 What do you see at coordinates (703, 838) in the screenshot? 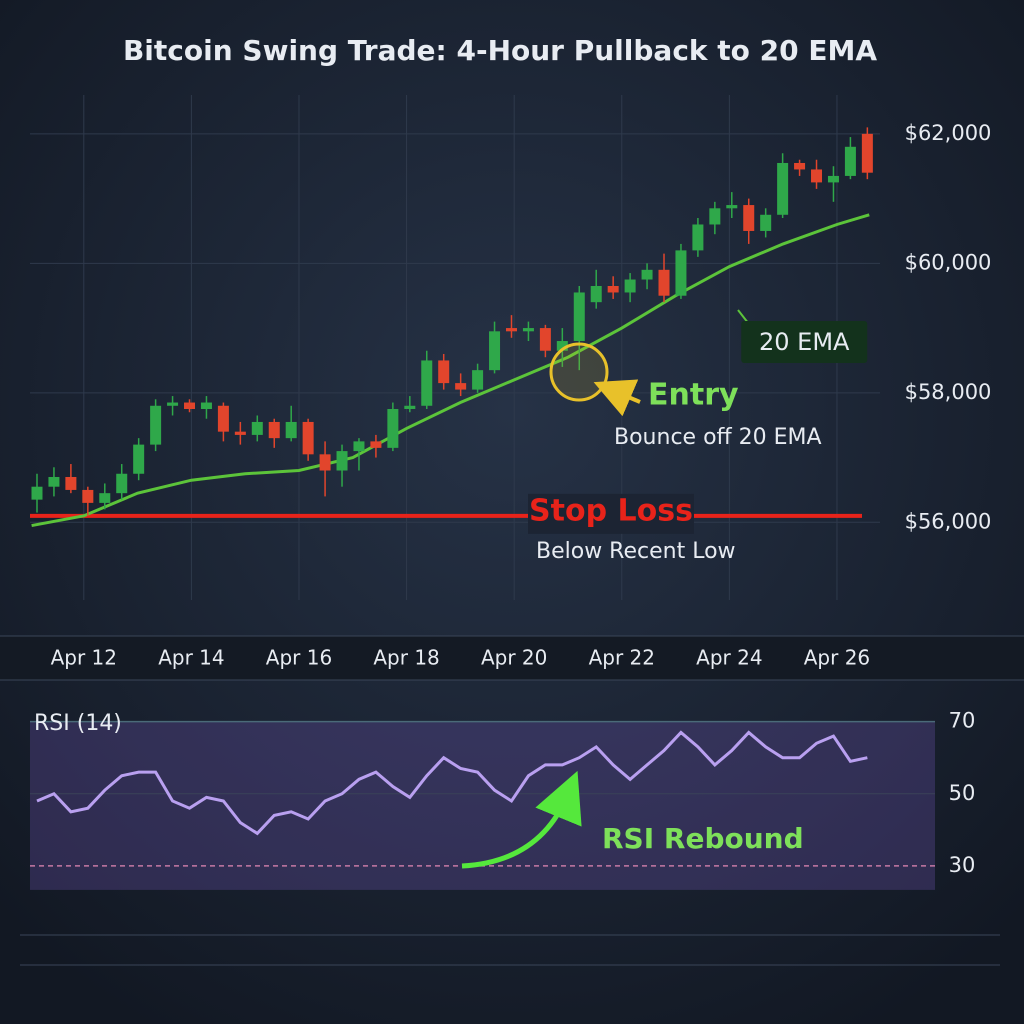
I see `rsi-annotation: RSI Rebound` at bounding box center [703, 838].